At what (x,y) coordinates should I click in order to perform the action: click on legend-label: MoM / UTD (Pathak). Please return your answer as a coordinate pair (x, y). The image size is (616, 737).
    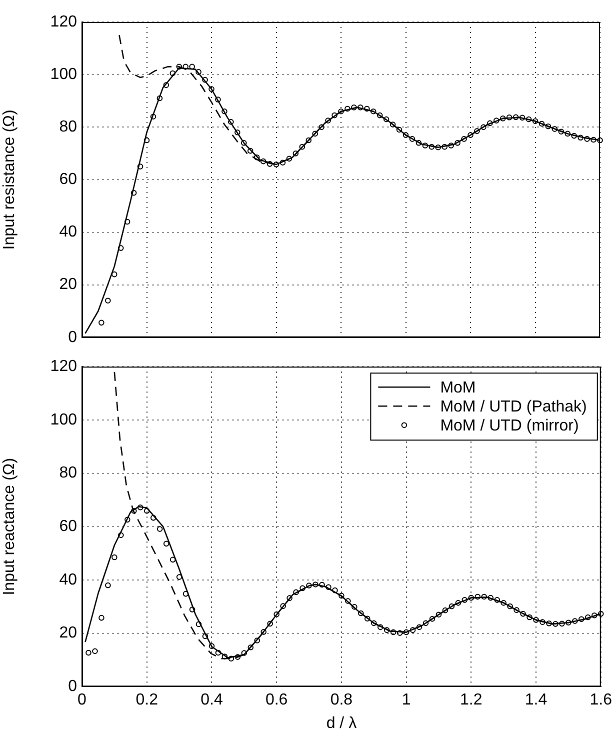
    Looking at the image, I should click on (513, 407).